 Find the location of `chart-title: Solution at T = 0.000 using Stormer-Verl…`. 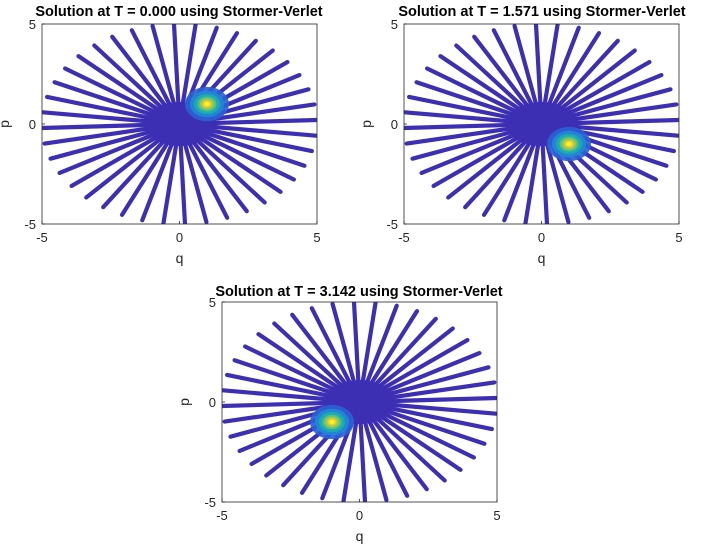

chart-title: Solution at T = 0.000 using Stormer-Verl… is located at coordinates (178, 12).